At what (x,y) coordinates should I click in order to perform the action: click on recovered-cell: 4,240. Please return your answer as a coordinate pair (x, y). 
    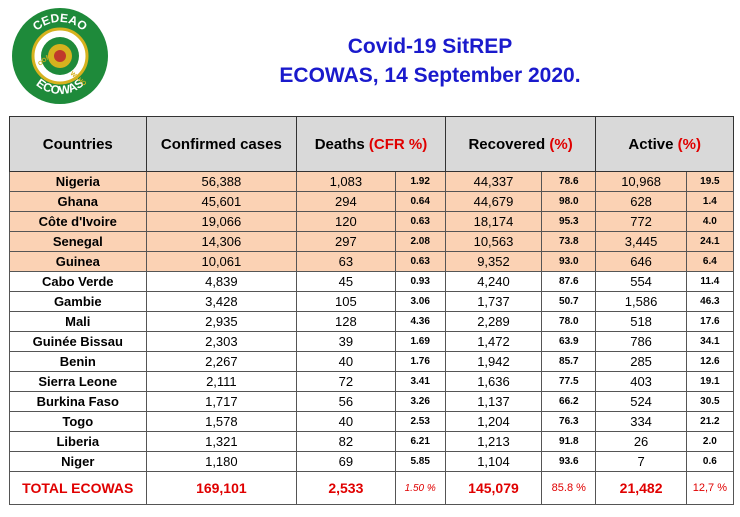
    Looking at the image, I should click on (493, 281).